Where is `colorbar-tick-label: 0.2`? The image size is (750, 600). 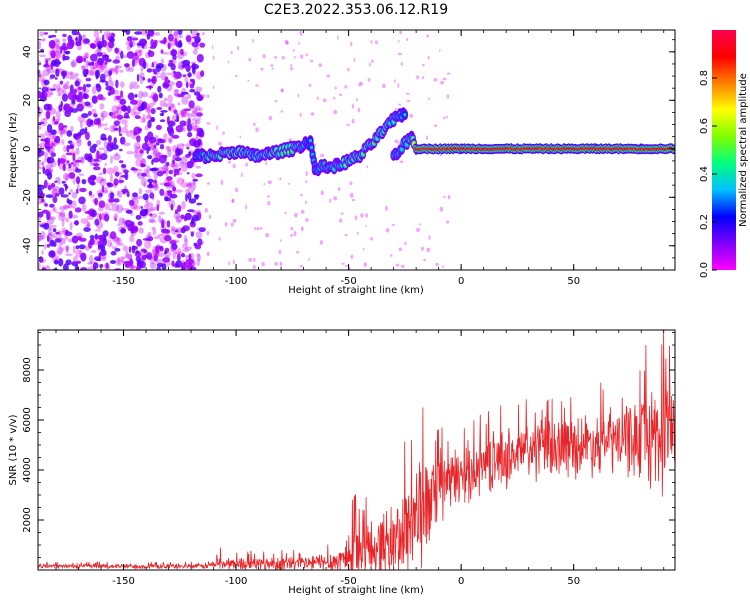 colorbar-tick-label: 0.2 is located at coordinates (704, 222).